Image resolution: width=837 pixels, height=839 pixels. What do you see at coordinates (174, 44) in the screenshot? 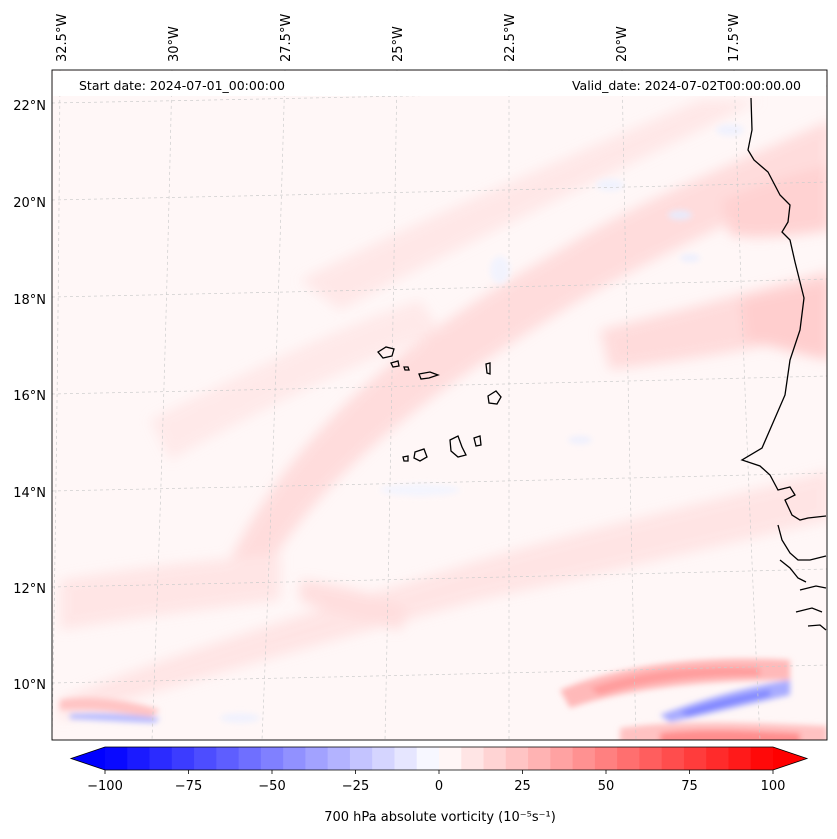
I see `lon-label: 30°W` at bounding box center [174, 44].